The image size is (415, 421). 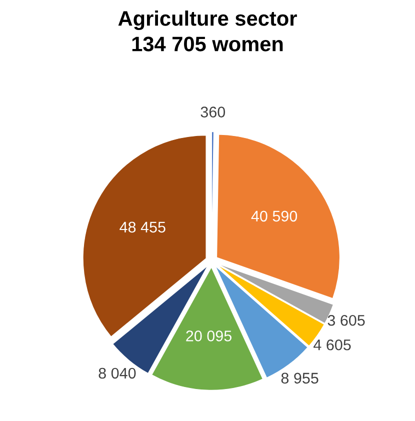 What do you see at coordinates (143, 227) in the screenshot?
I see `data-label: 48 455` at bounding box center [143, 227].